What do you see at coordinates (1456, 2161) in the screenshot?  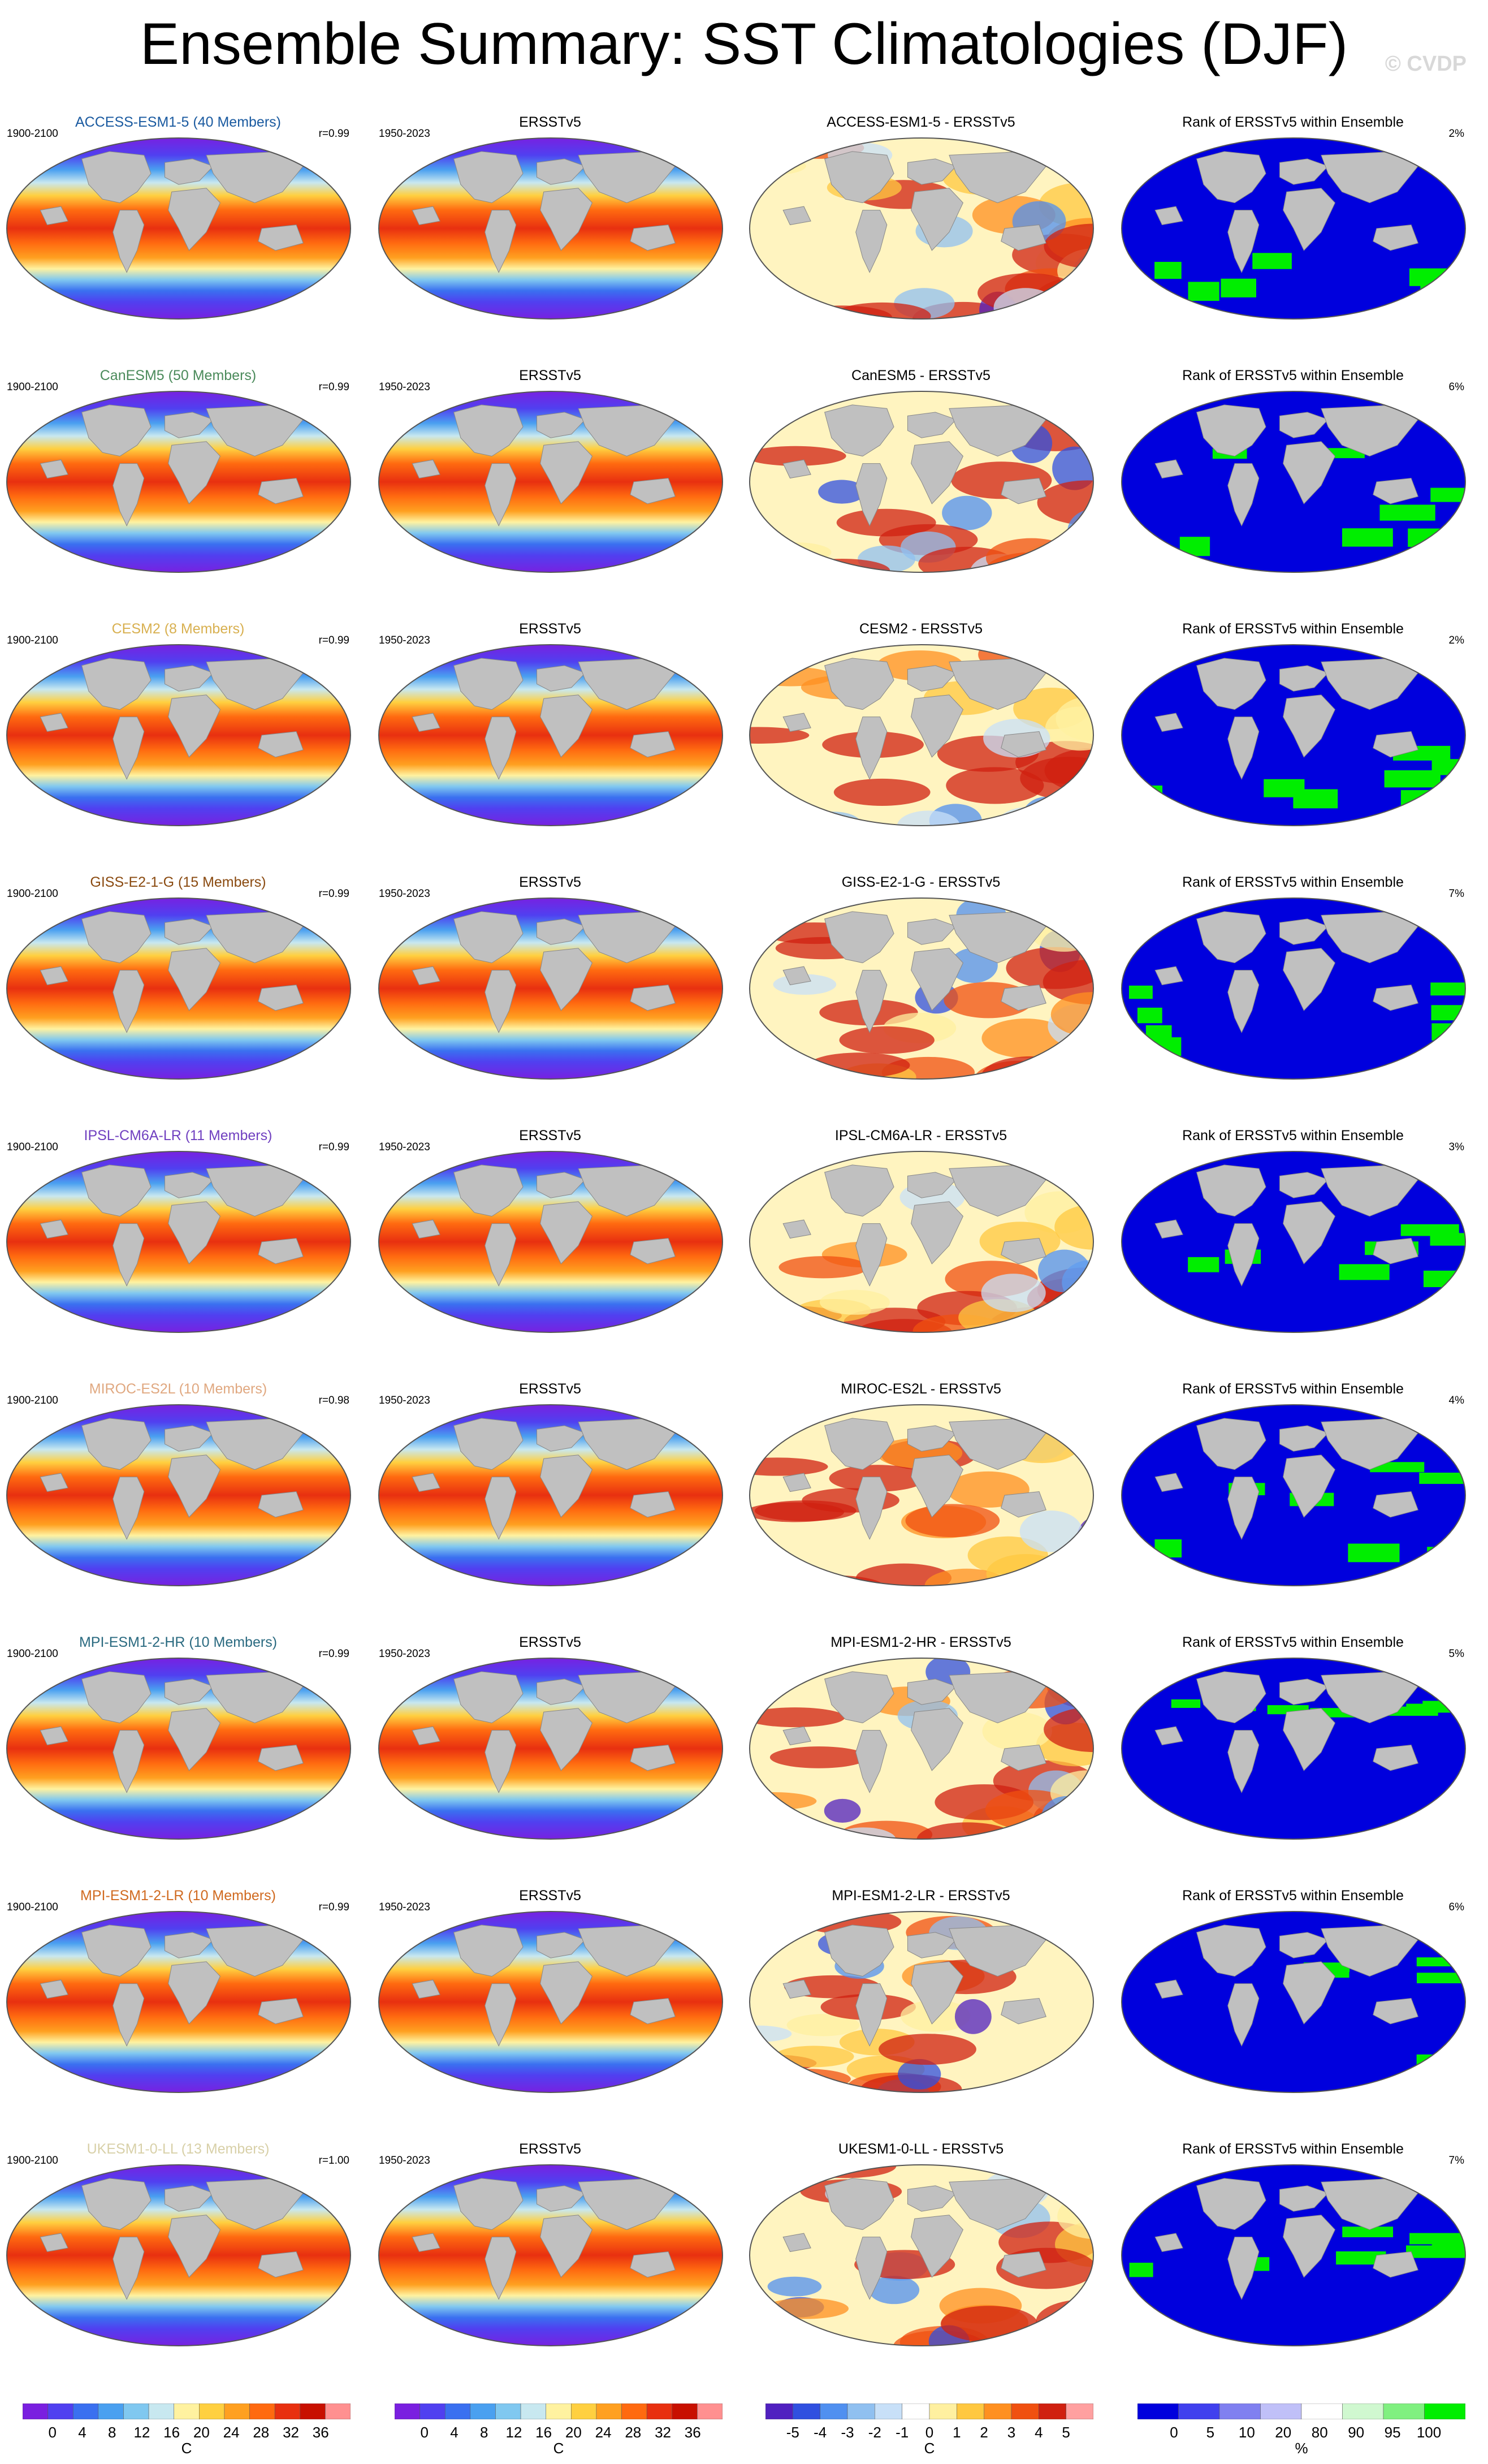 I see `rank-percent: 7%` at bounding box center [1456, 2161].